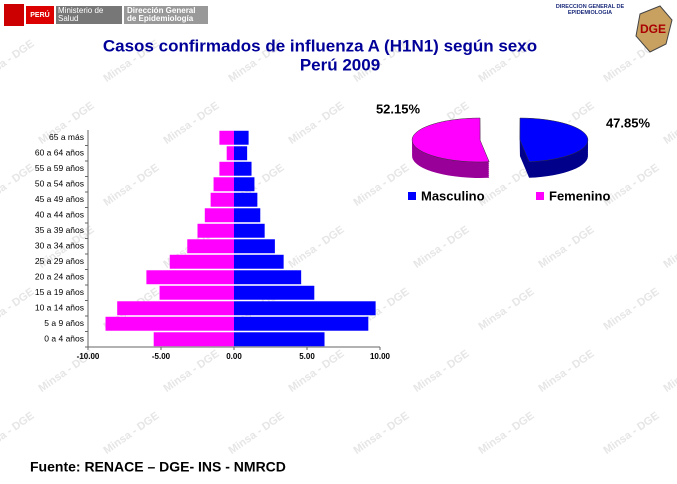 The image size is (677, 484). What do you see at coordinates (64, 323) in the screenshot?
I see `y-tick-label: 5 a 9 años` at bounding box center [64, 323].